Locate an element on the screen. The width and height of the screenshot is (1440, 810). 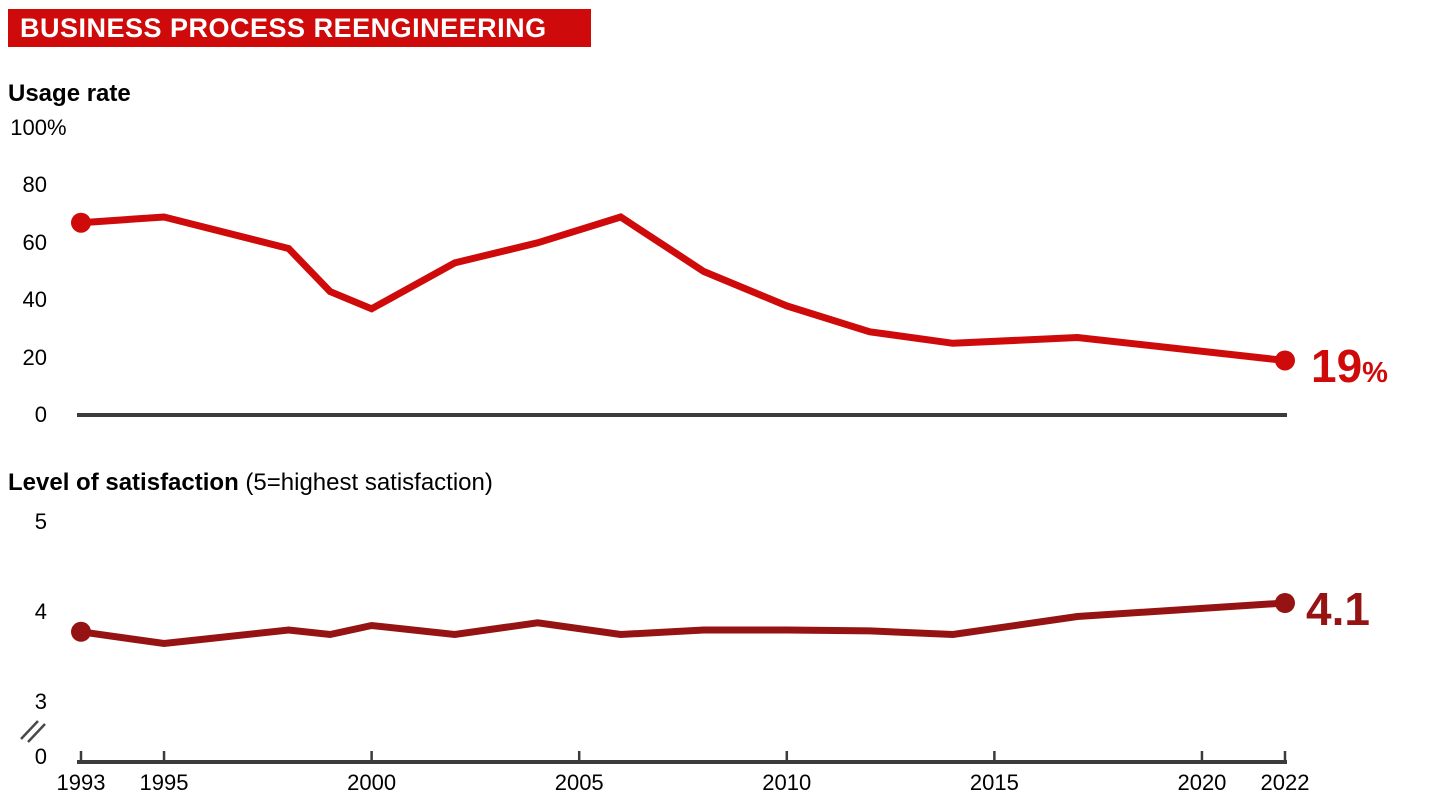
y-tick-value: 100 is located at coordinates (28, 127).